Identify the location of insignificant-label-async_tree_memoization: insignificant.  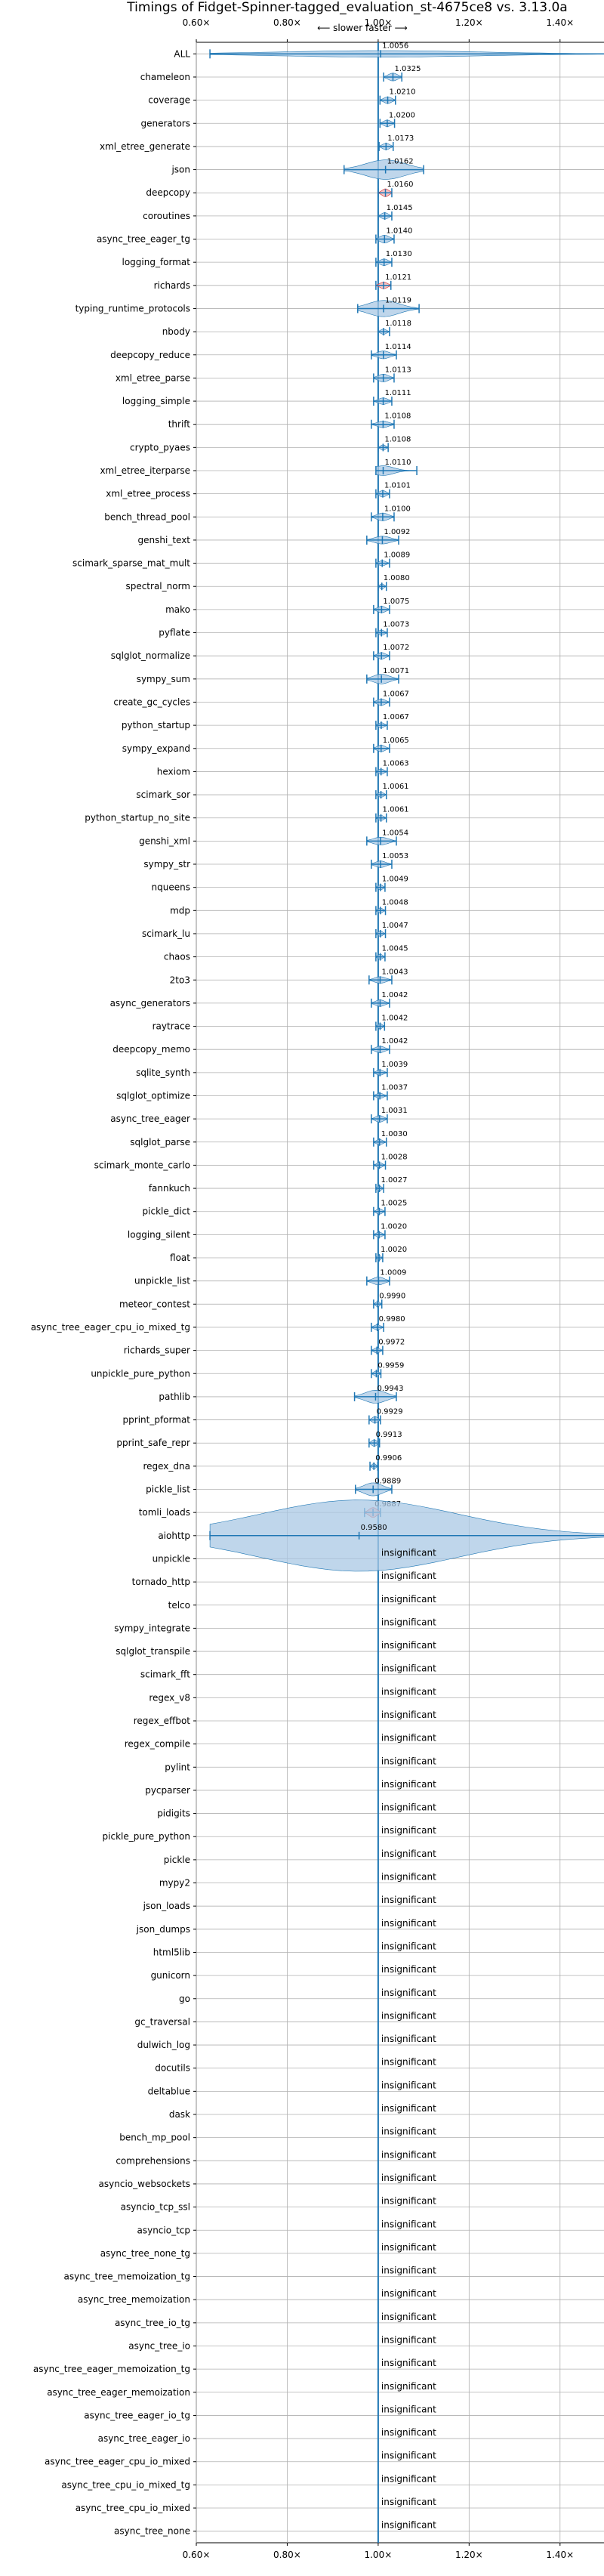
(409, 2293).